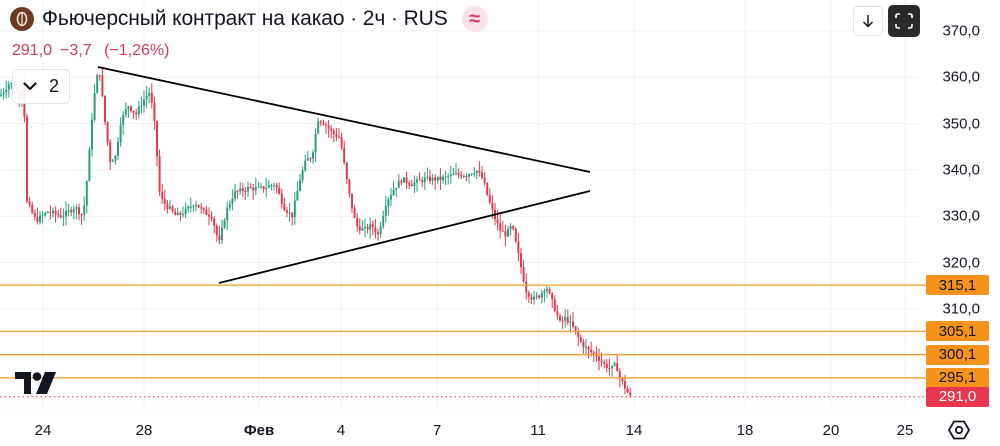 The height and width of the screenshot is (446, 1000). What do you see at coordinates (957, 354) in the screenshot?
I see `price-level-label: 300,1` at bounding box center [957, 354].